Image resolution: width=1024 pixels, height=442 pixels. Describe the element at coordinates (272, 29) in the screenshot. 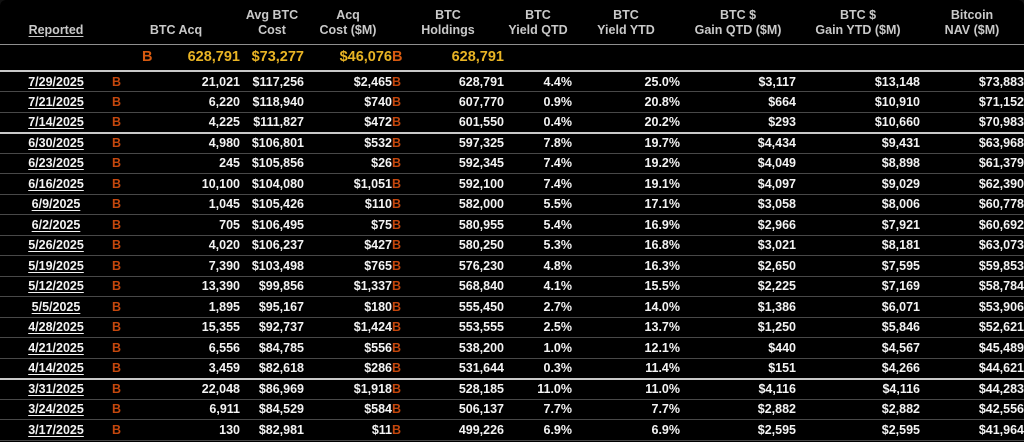

I see `header-line: Cost` at that location.